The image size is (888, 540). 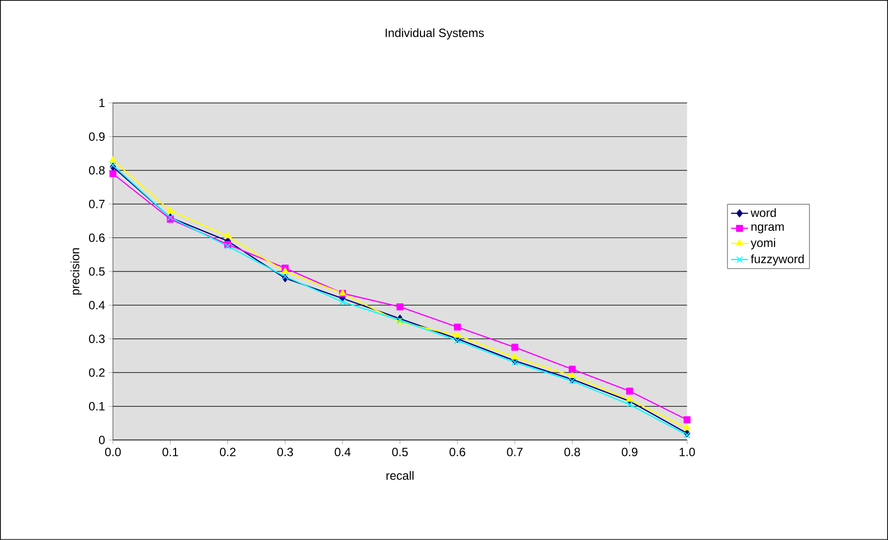 What do you see at coordinates (763, 244) in the screenshot?
I see `legend-label: yomi` at bounding box center [763, 244].